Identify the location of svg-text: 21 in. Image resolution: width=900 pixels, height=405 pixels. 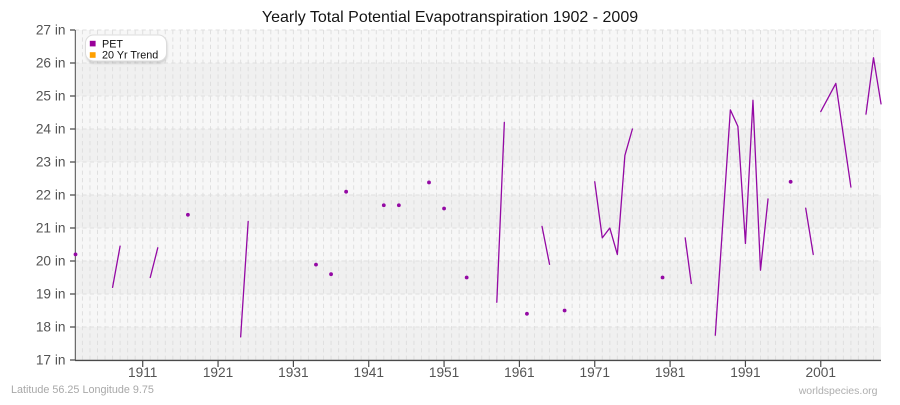
(51, 228).